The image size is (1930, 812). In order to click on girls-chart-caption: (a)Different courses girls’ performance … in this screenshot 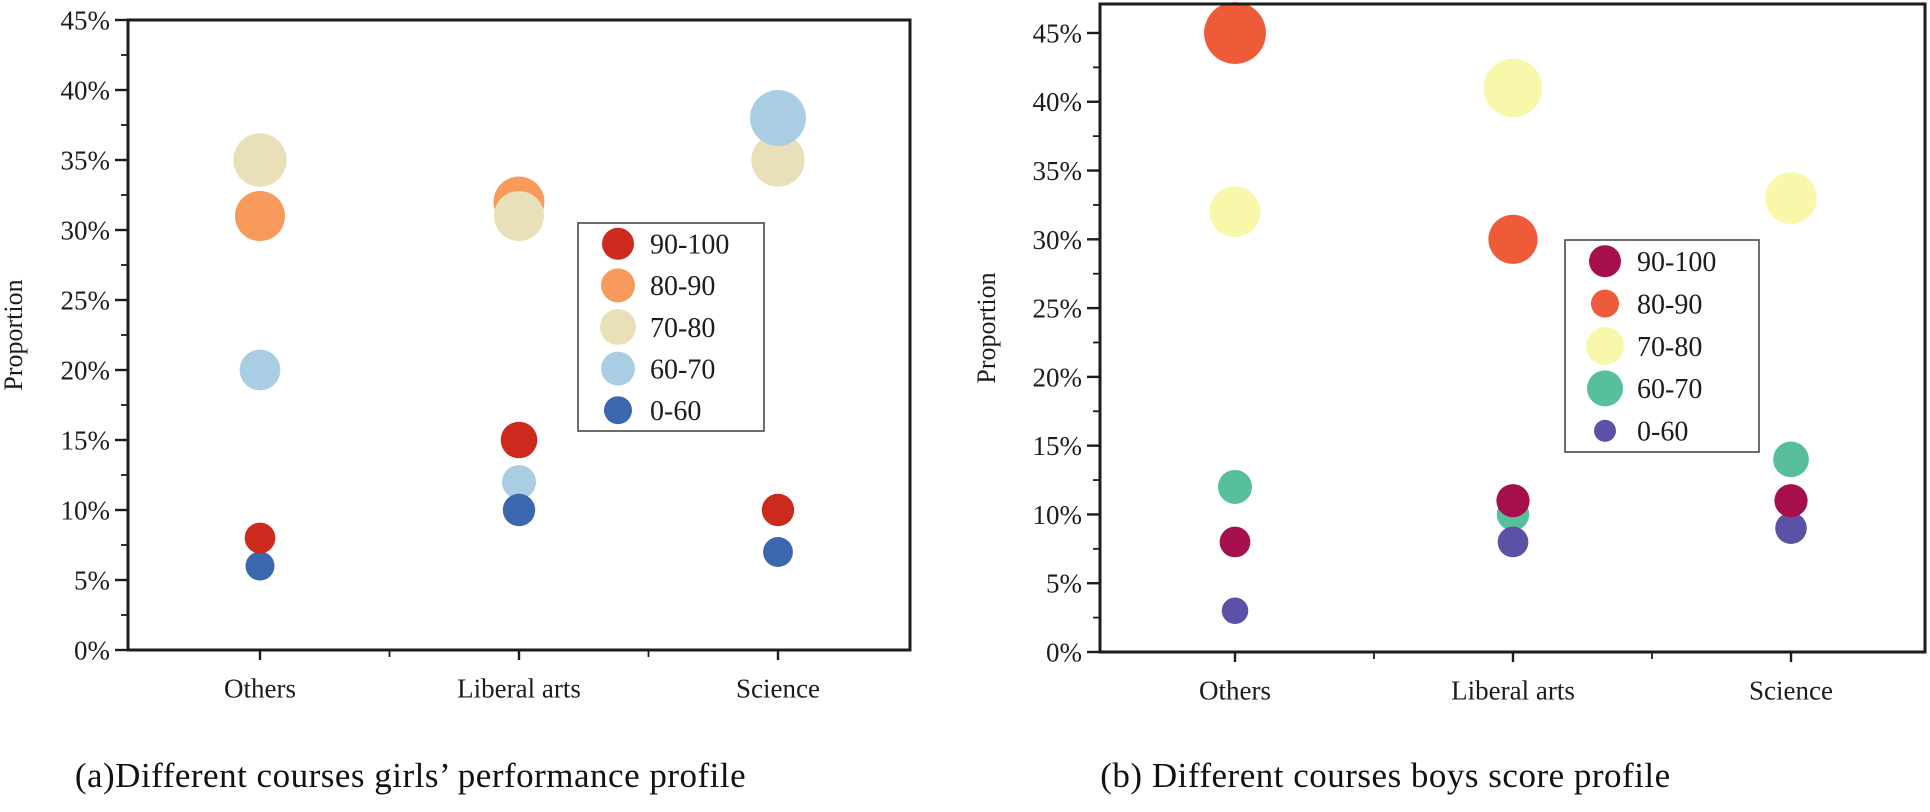, I will do `click(410, 775)`.